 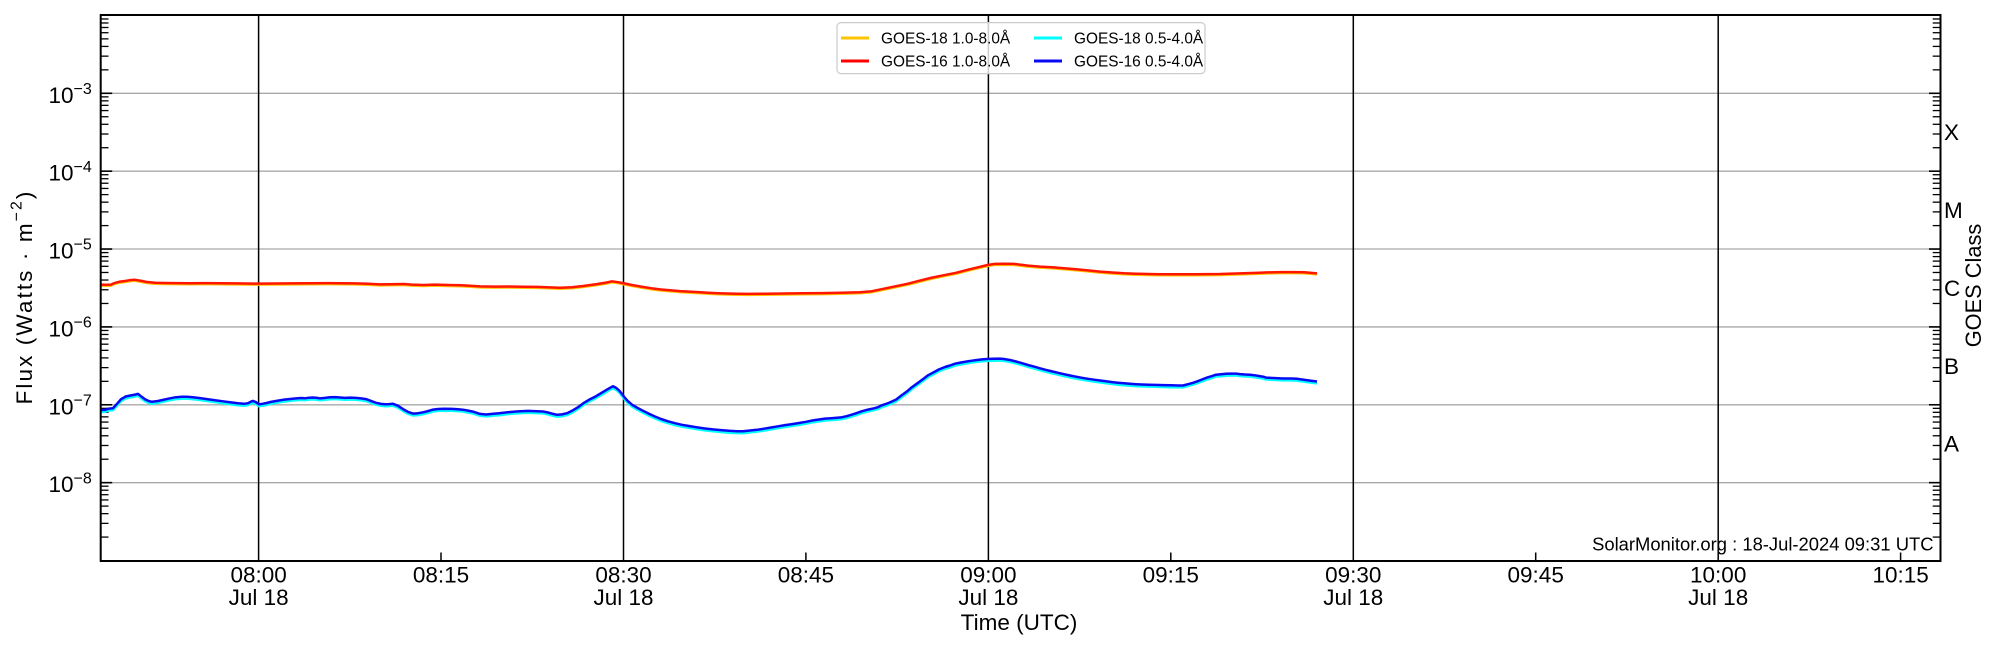 What do you see at coordinates (1718, 575) in the screenshot?
I see `svg-text: 10:00` at bounding box center [1718, 575].